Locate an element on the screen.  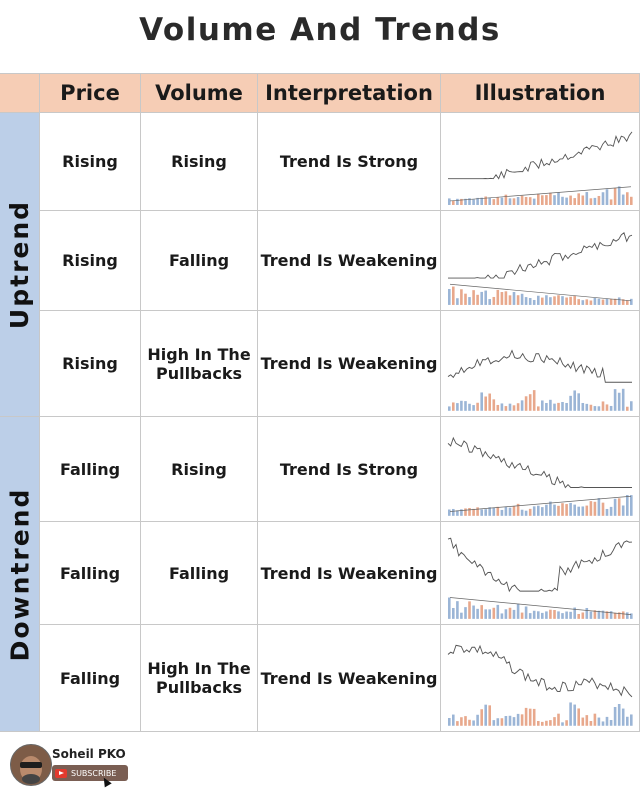
header-interpretation: Interpretation is located at coordinates (349, 93).